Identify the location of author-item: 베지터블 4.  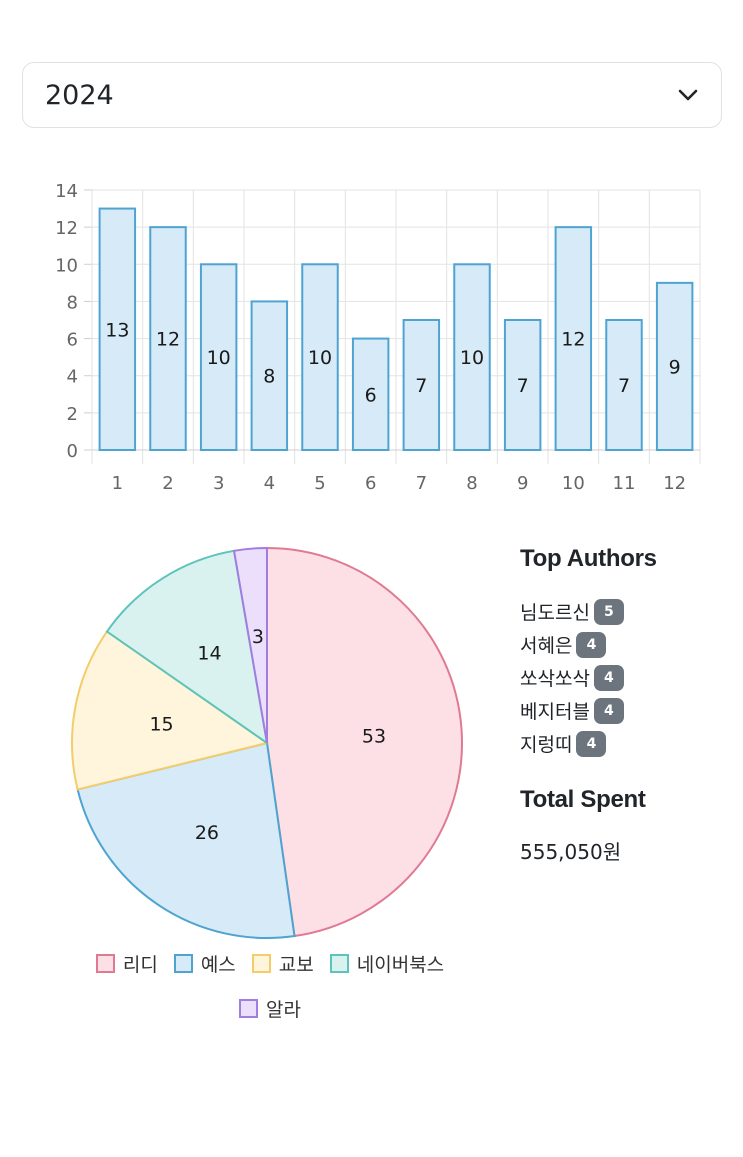
(627, 710).